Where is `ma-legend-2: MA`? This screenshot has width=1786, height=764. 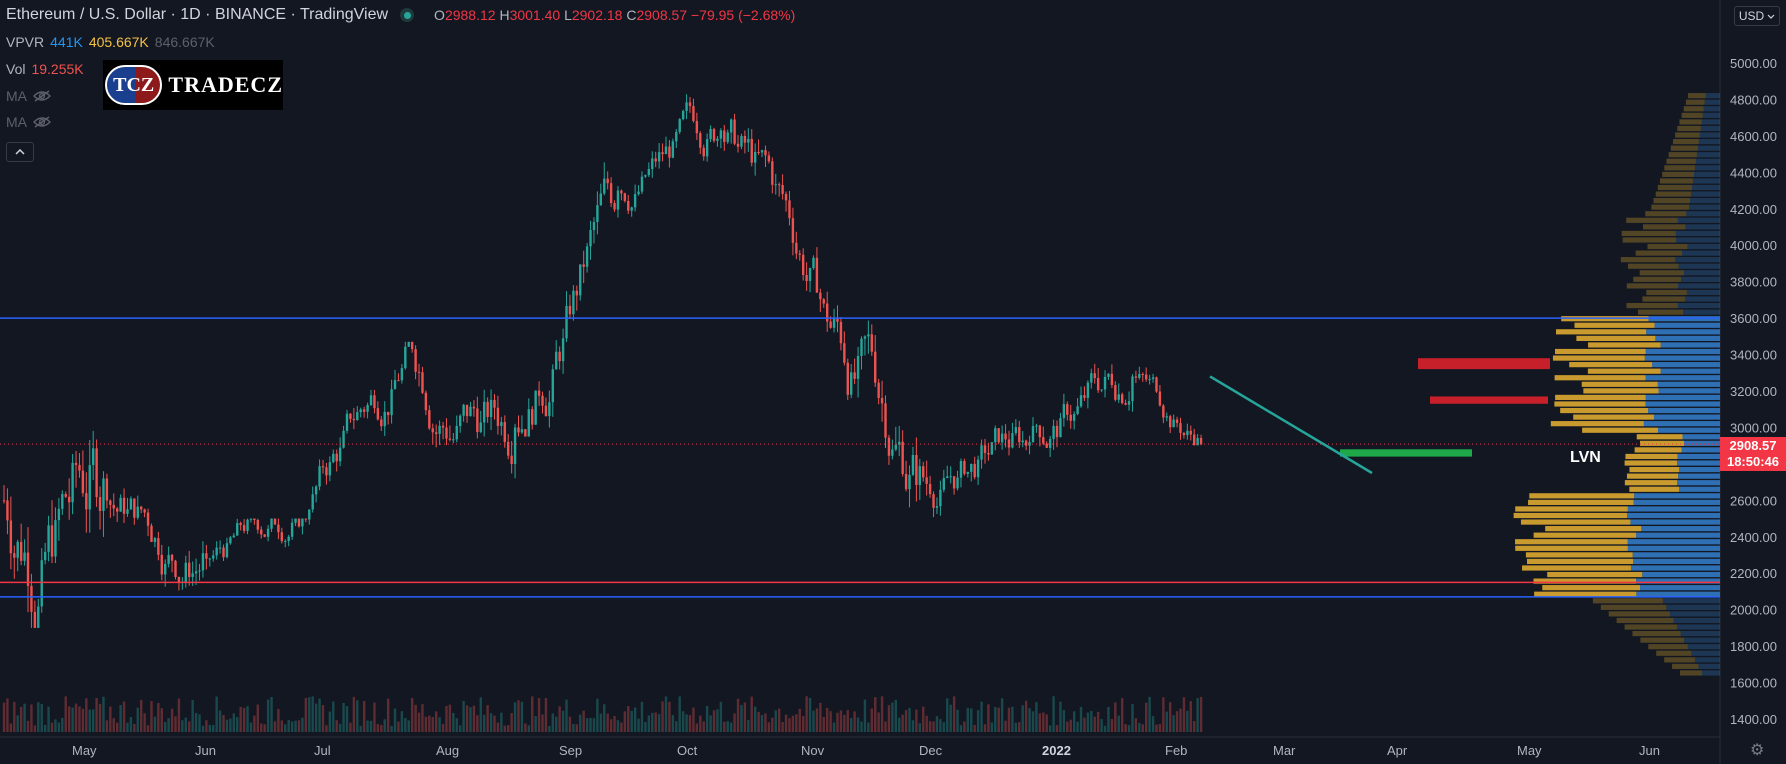
ma-legend-2: MA is located at coordinates (28, 122).